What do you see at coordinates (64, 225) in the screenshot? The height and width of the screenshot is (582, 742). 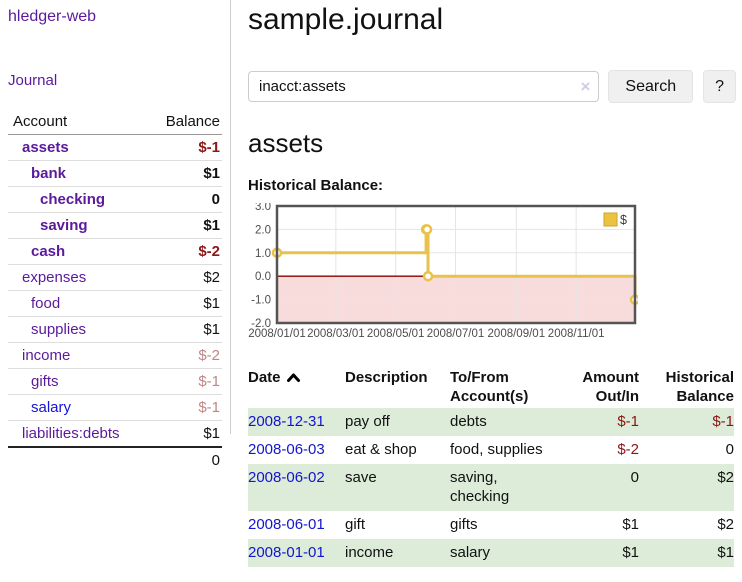 I see `sidebar-account-link: saving` at bounding box center [64, 225].